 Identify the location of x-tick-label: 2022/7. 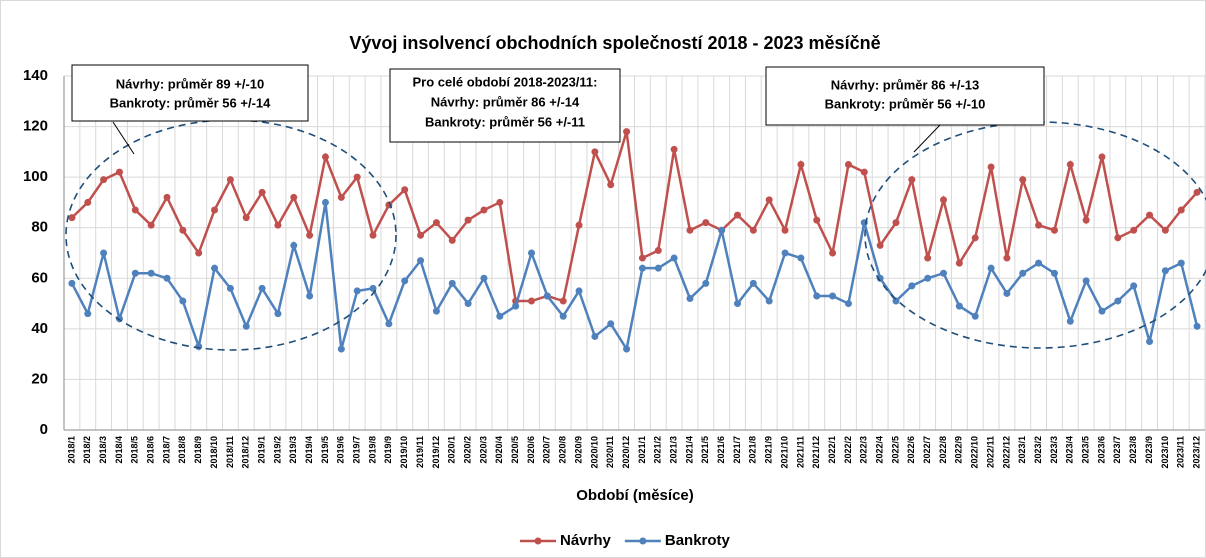
(927, 450).